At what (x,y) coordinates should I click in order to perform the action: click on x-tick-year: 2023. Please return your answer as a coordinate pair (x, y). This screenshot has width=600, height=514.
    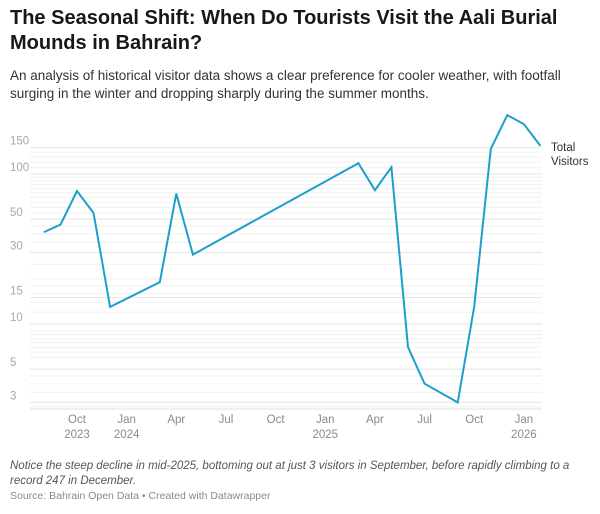
    Looking at the image, I should click on (77, 435).